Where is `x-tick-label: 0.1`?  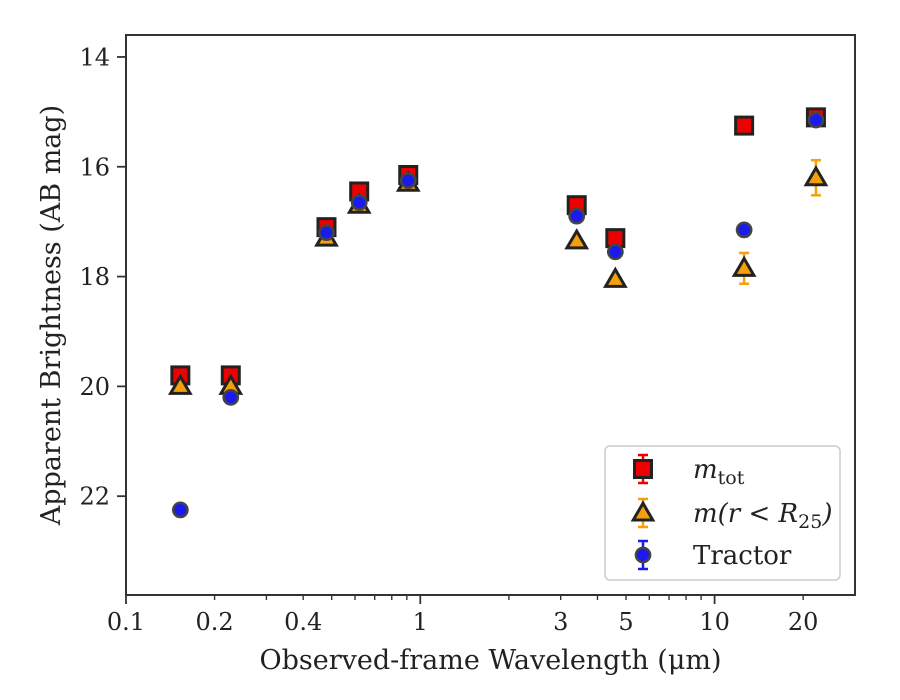
x-tick-label: 0.1 is located at coordinates (126, 622).